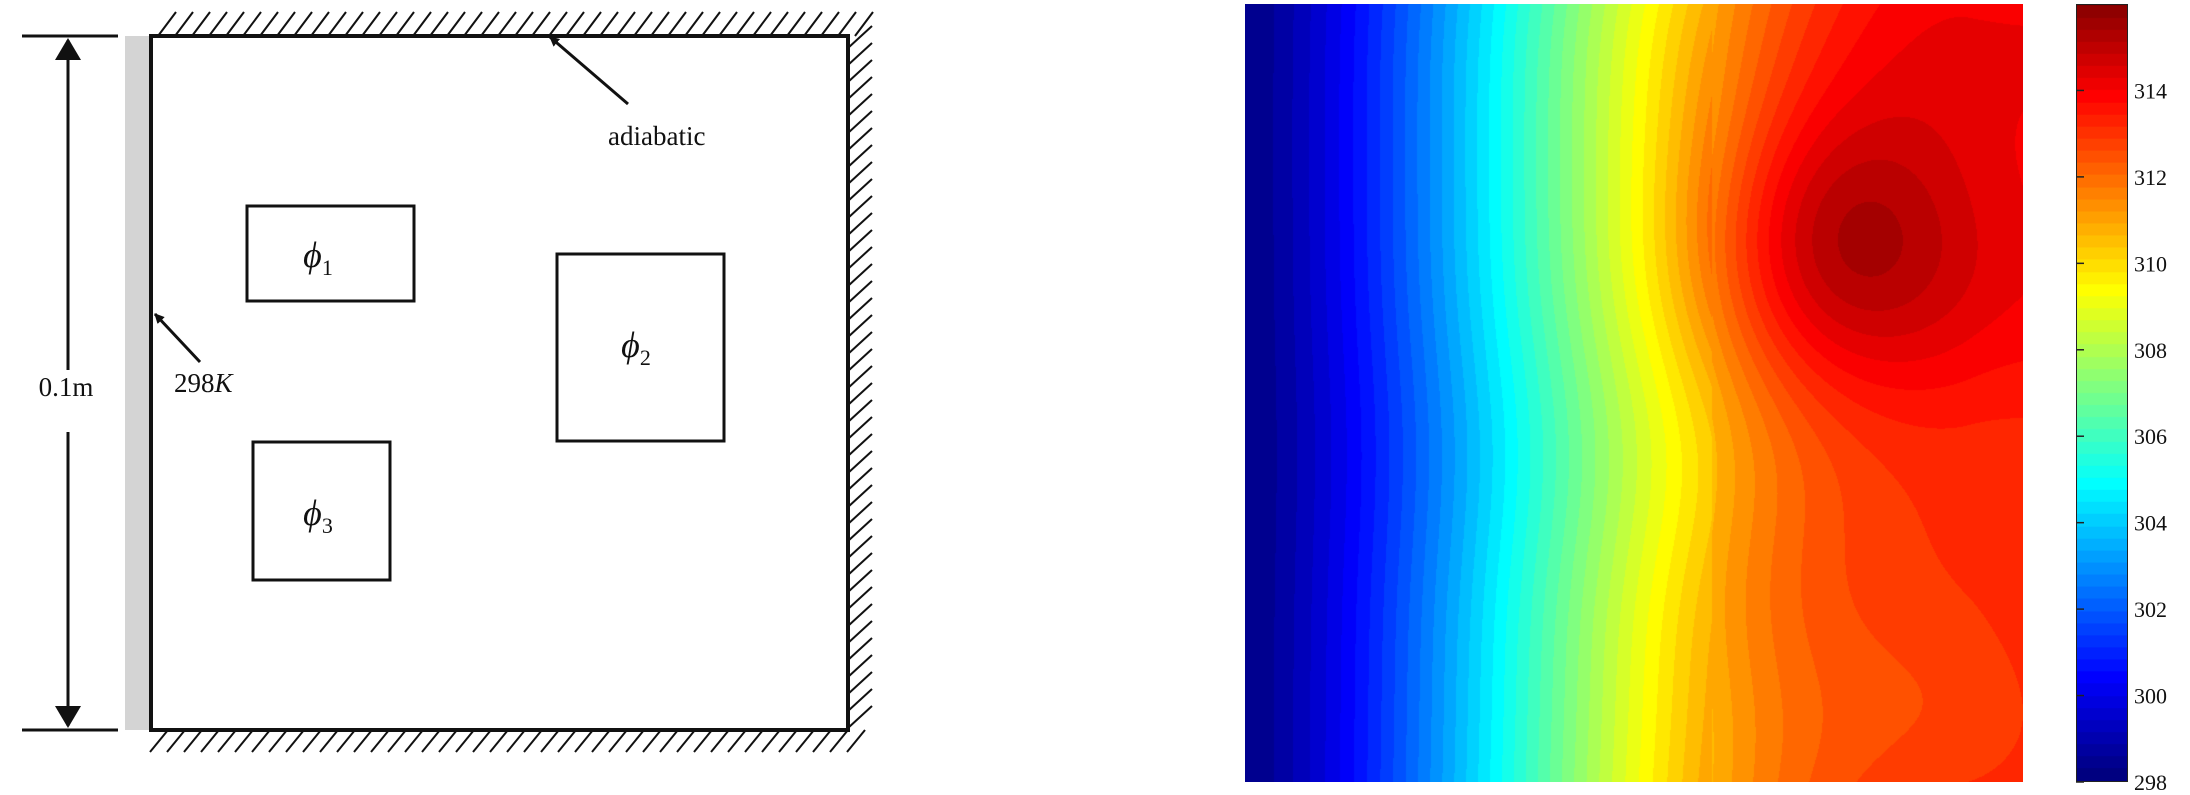 The image size is (2190, 795). Describe the element at coordinates (2150, 263) in the screenshot. I see `colorbar-tick-label: 310` at that location.